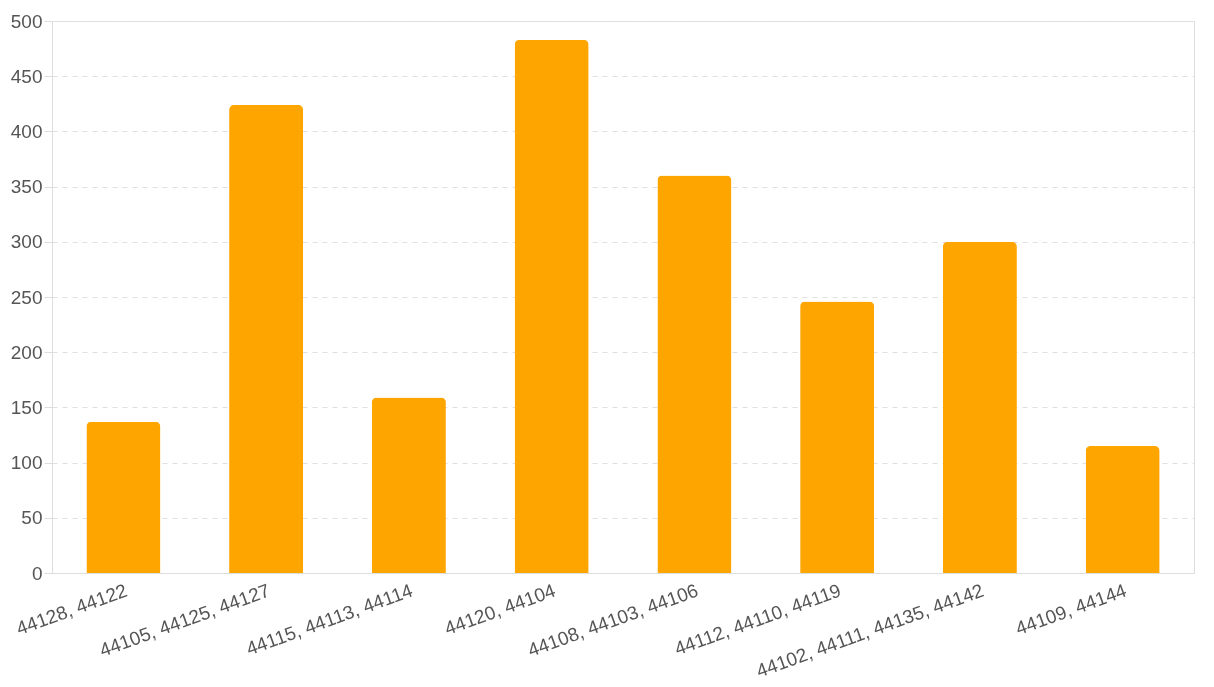  What do you see at coordinates (26, 21) in the screenshot?
I see `y-tick-label: 500` at bounding box center [26, 21].